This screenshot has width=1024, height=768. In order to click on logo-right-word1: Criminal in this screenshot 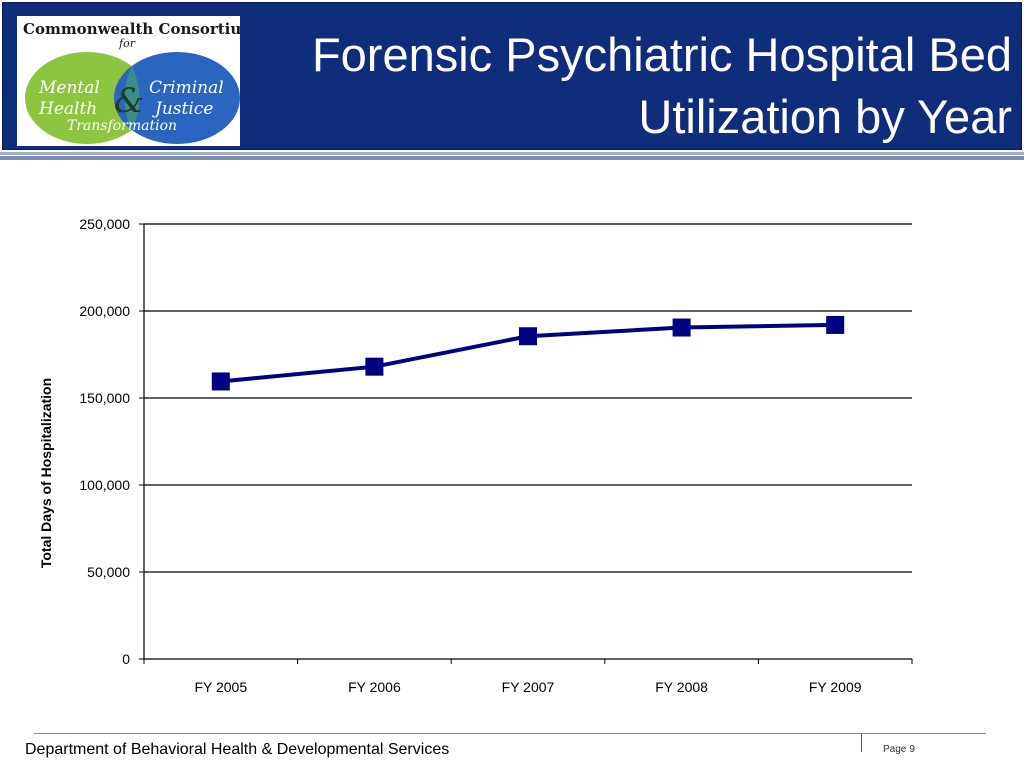, I will do `click(186, 88)`.